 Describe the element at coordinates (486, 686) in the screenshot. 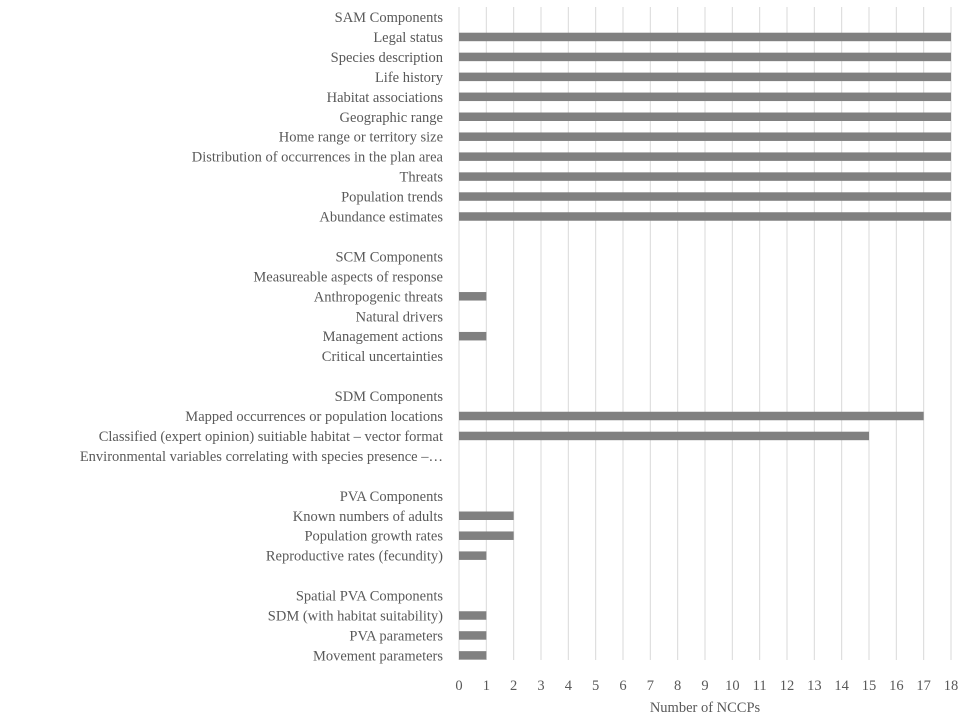

I see `x-tick-label: 1` at that location.